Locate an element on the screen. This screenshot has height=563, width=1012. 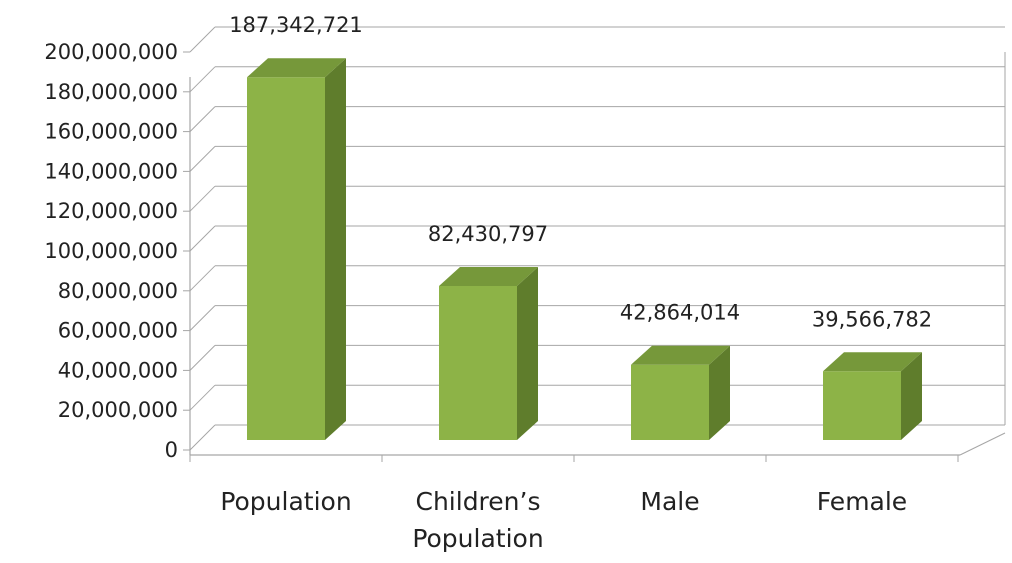
category-label: Female is located at coordinates (862, 501).